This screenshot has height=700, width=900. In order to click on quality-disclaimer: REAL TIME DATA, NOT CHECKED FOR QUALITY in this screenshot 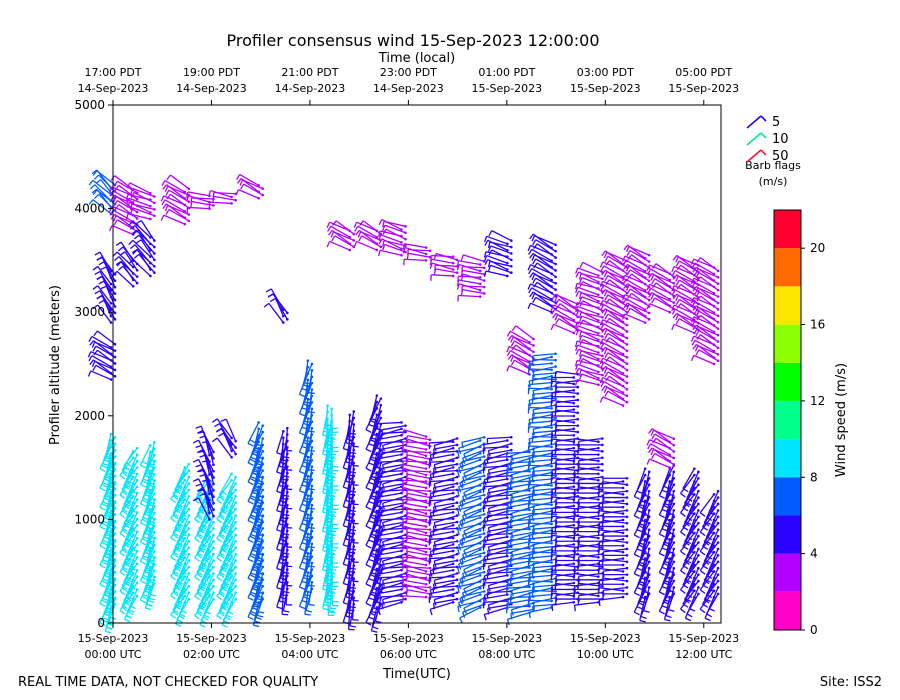, I will do `click(168, 682)`.